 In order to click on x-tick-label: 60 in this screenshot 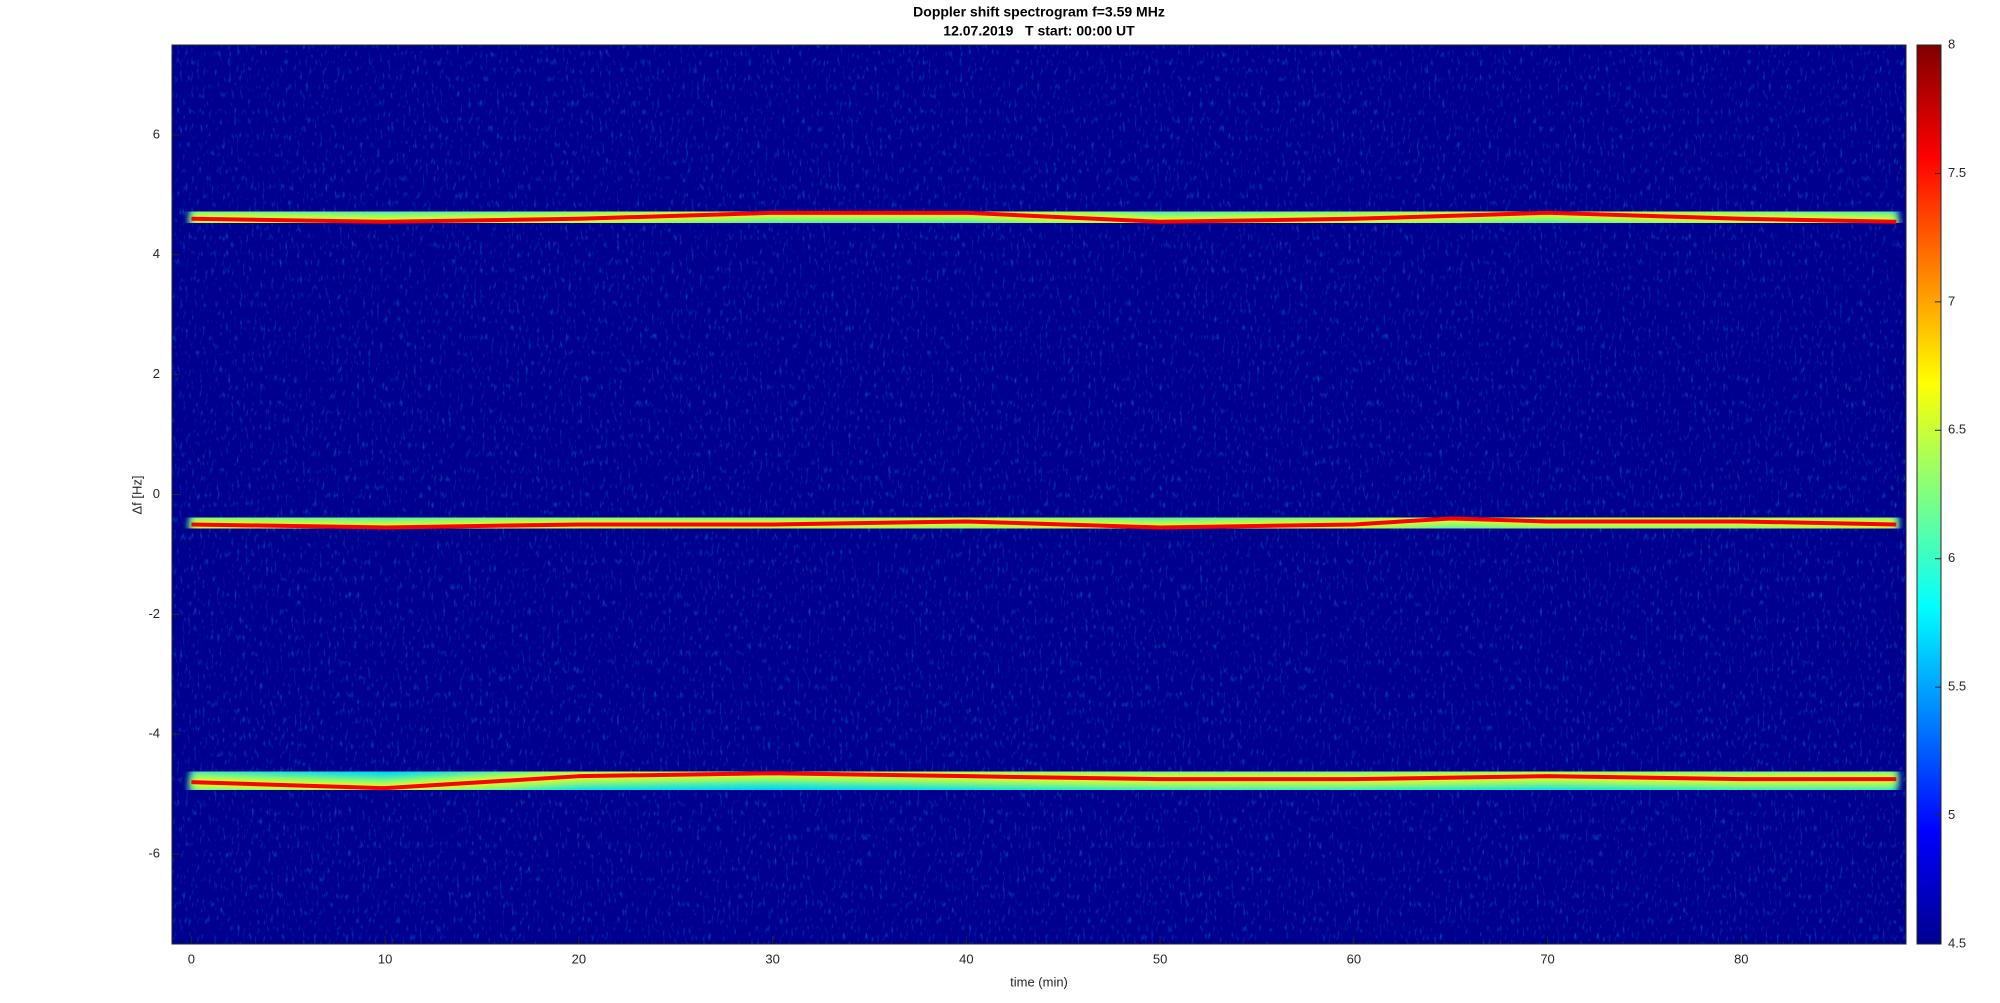, I will do `click(1354, 958)`.